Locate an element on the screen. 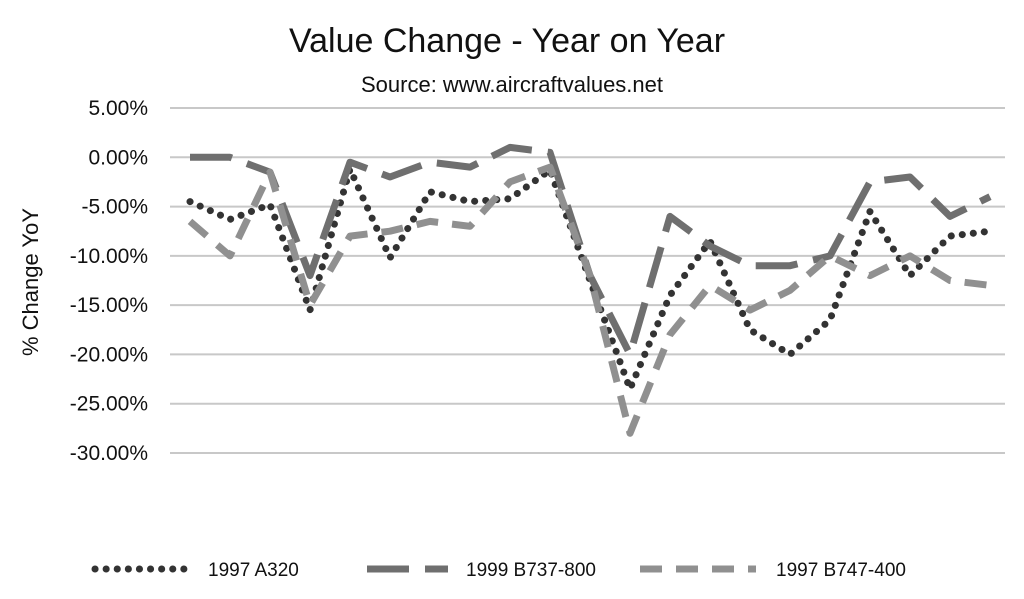 The image size is (1024, 599). legend-label: 1997 B747-400 is located at coordinates (841, 570).